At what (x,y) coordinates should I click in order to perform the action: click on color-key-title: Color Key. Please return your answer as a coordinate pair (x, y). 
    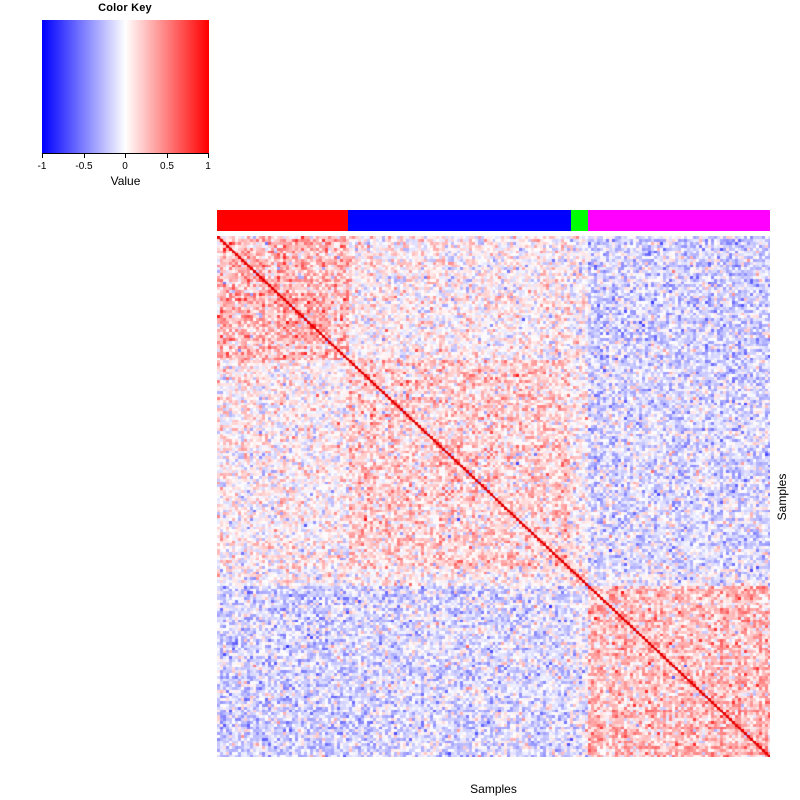
    Looking at the image, I should click on (125, 8).